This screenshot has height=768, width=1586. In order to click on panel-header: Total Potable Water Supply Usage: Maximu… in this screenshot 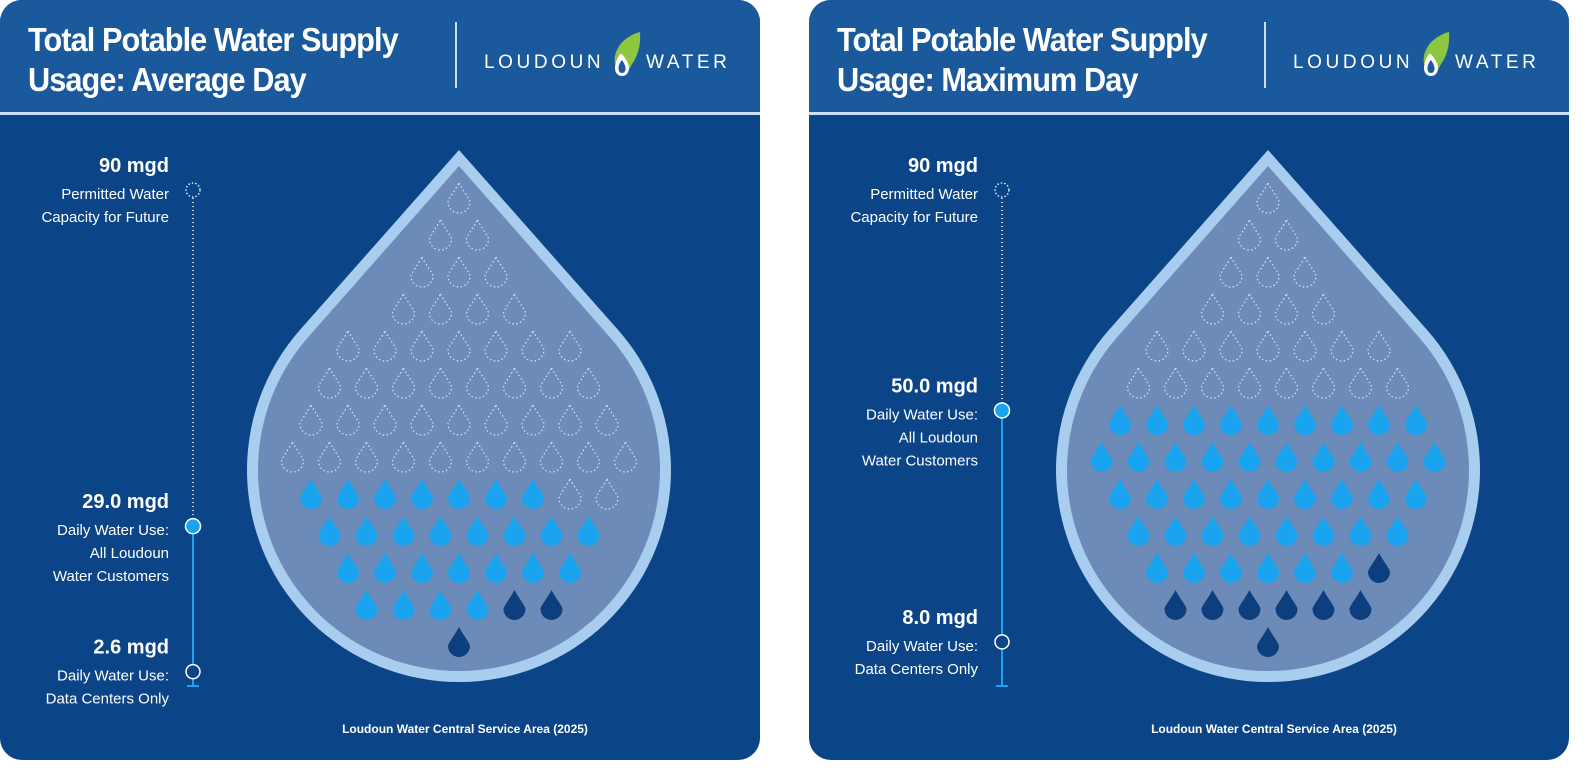, I will do `click(1189, 57)`.